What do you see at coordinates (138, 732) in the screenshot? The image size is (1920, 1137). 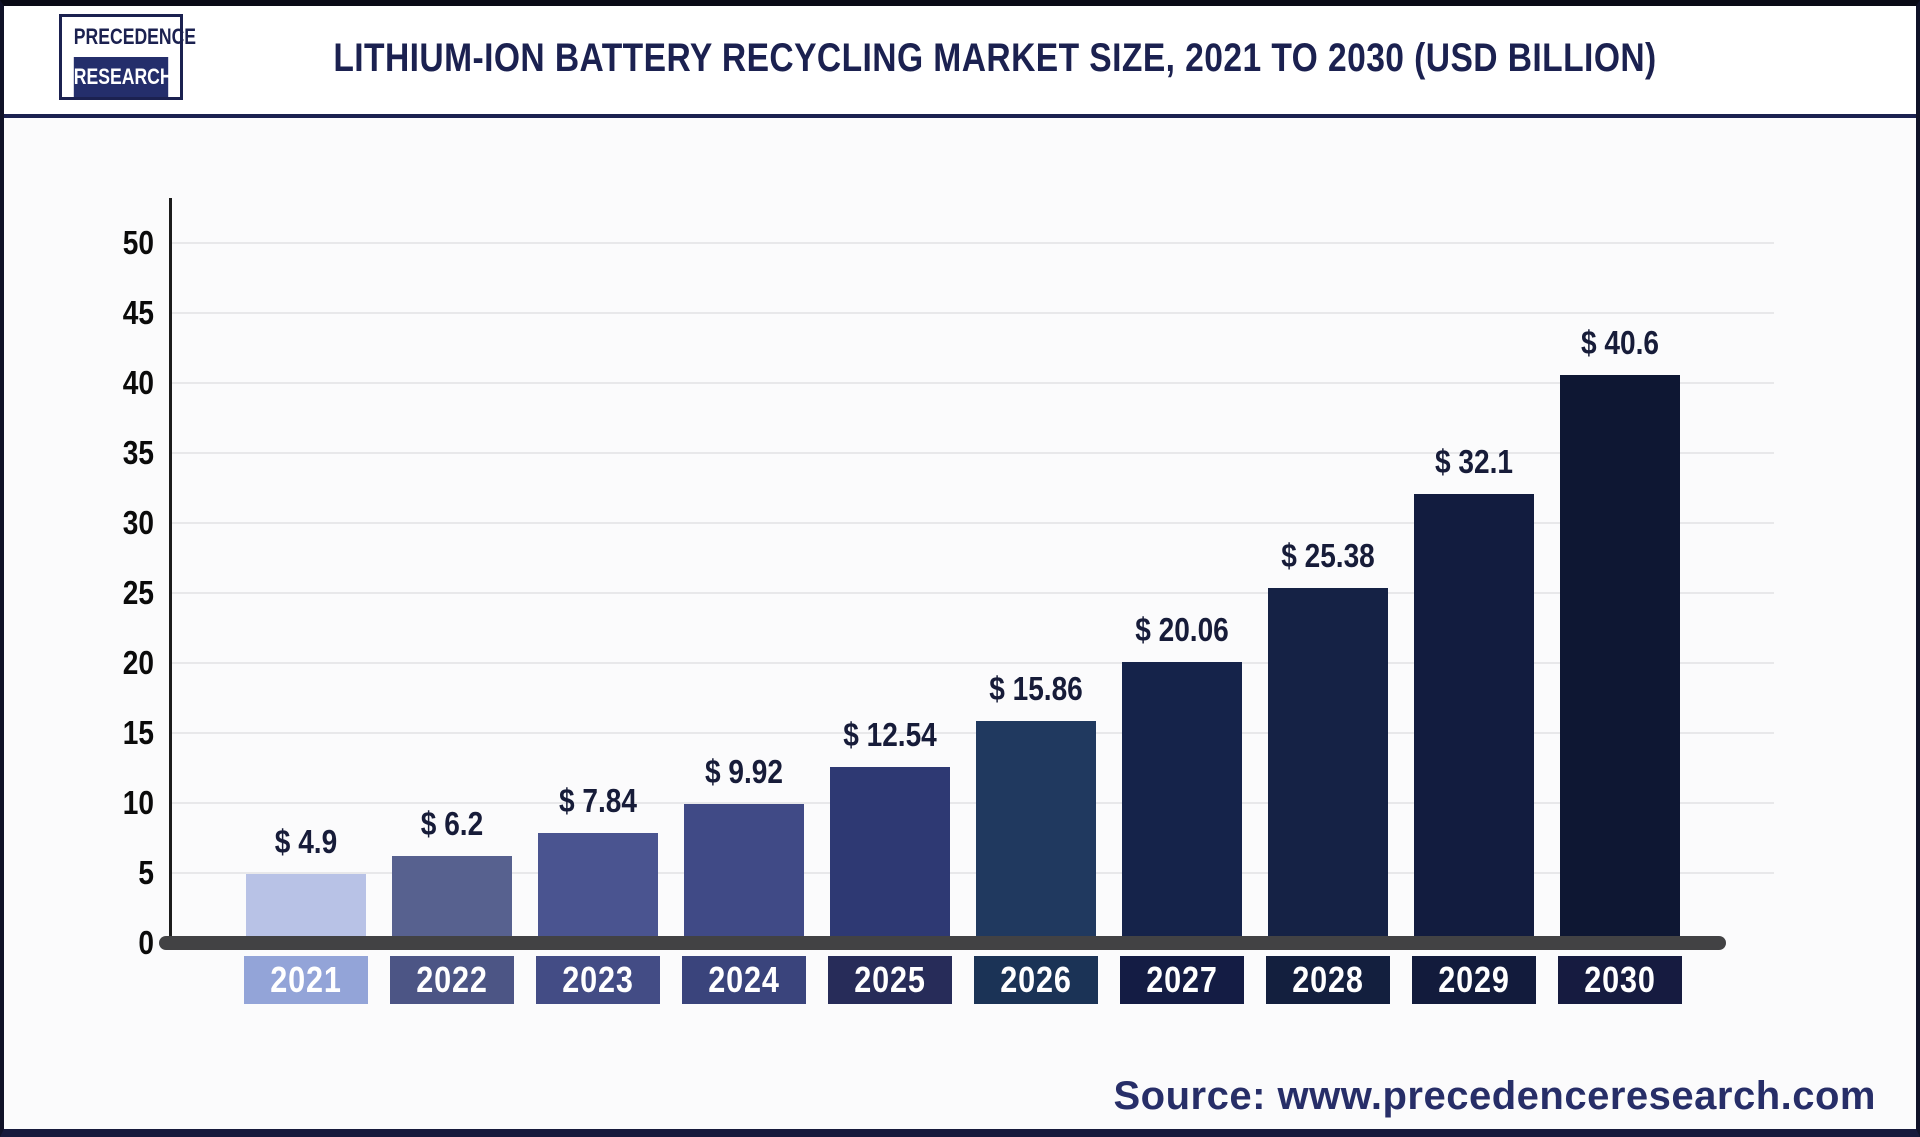 I see `y-axis-label-15: 15` at bounding box center [138, 732].